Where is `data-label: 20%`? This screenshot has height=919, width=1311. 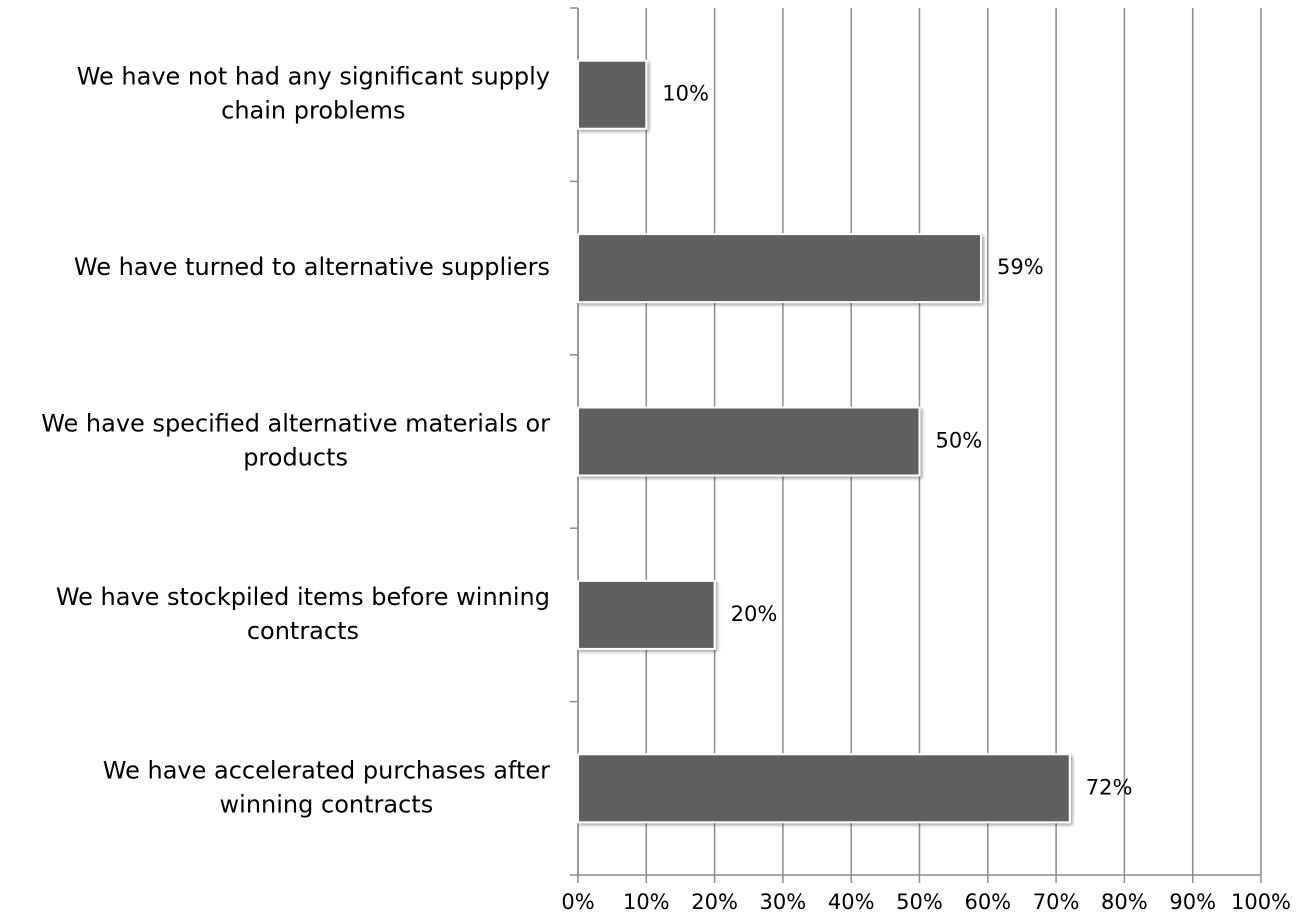 data-label: 20% is located at coordinates (754, 614).